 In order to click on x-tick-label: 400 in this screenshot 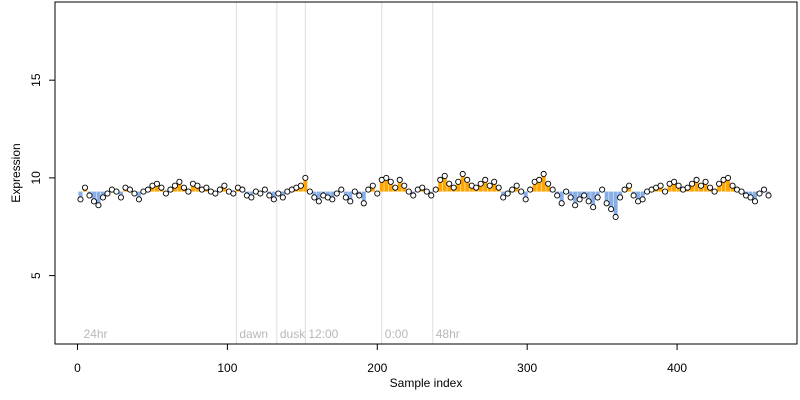, I will do `click(677, 368)`.